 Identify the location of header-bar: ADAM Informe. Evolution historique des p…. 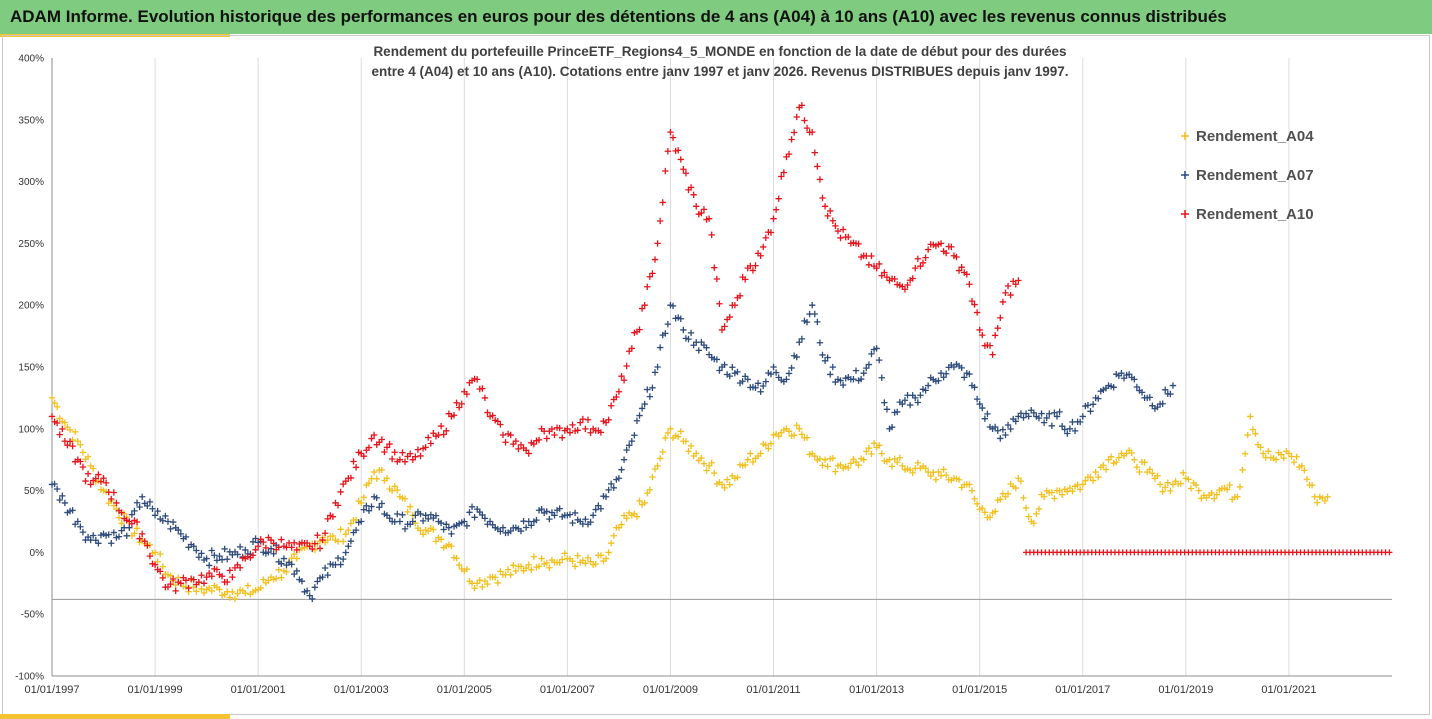
(716, 17).